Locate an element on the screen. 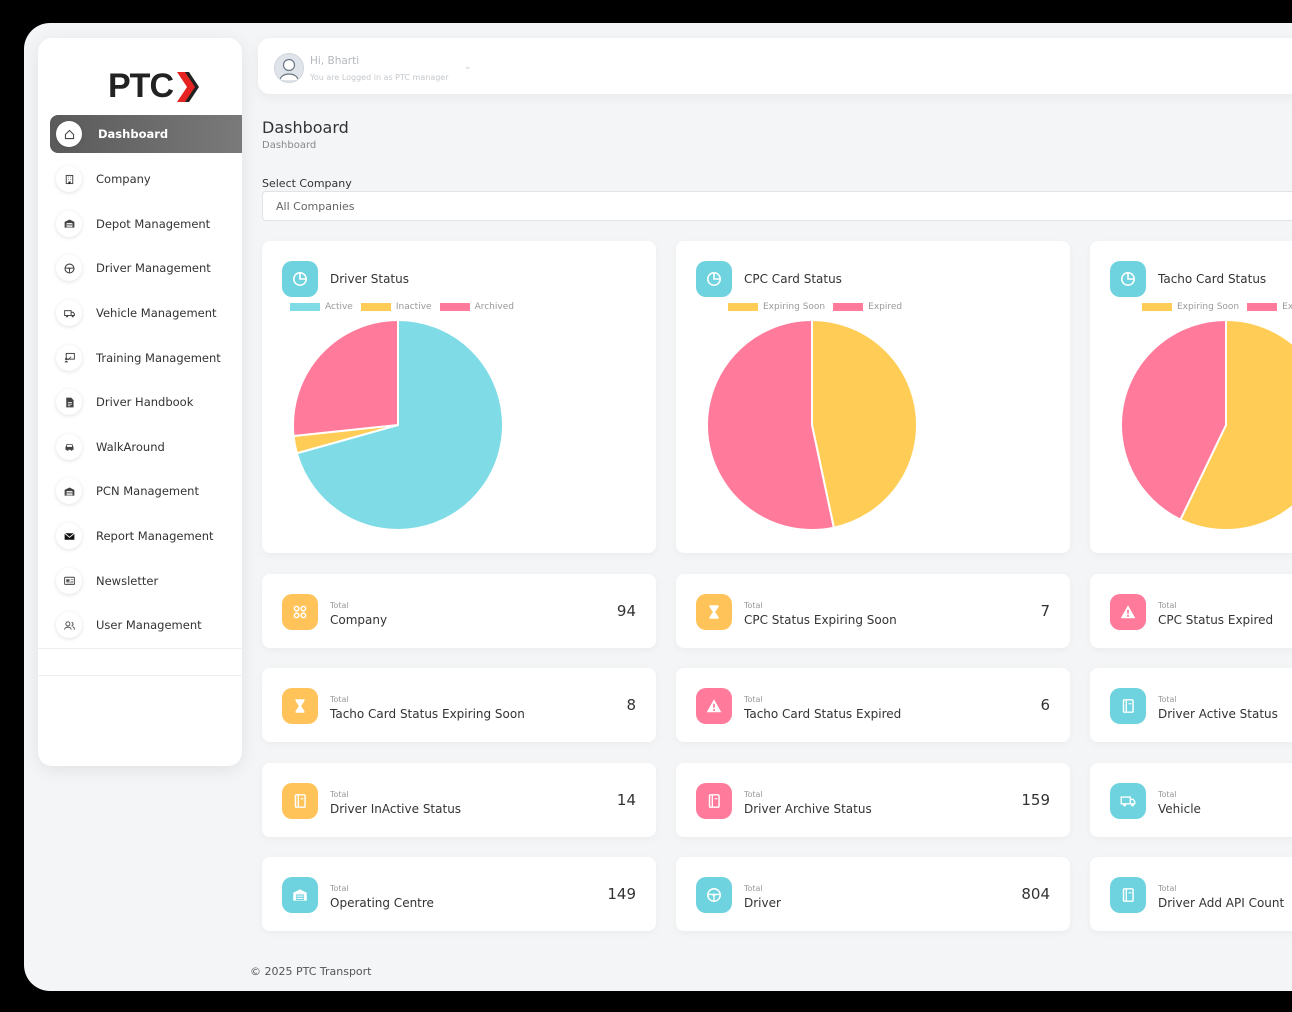 This screenshot has height=1012, width=1292. sidebar-item-label: Depot Management is located at coordinates (153, 223).